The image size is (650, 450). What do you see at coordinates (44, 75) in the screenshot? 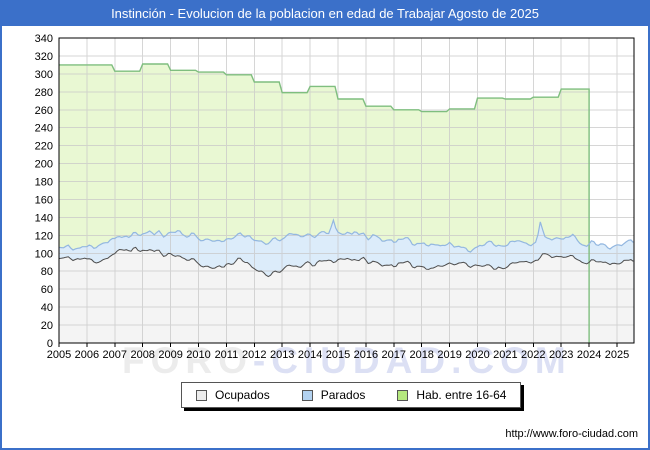
I see `svg-text: 300` at bounding box center [44, 75].